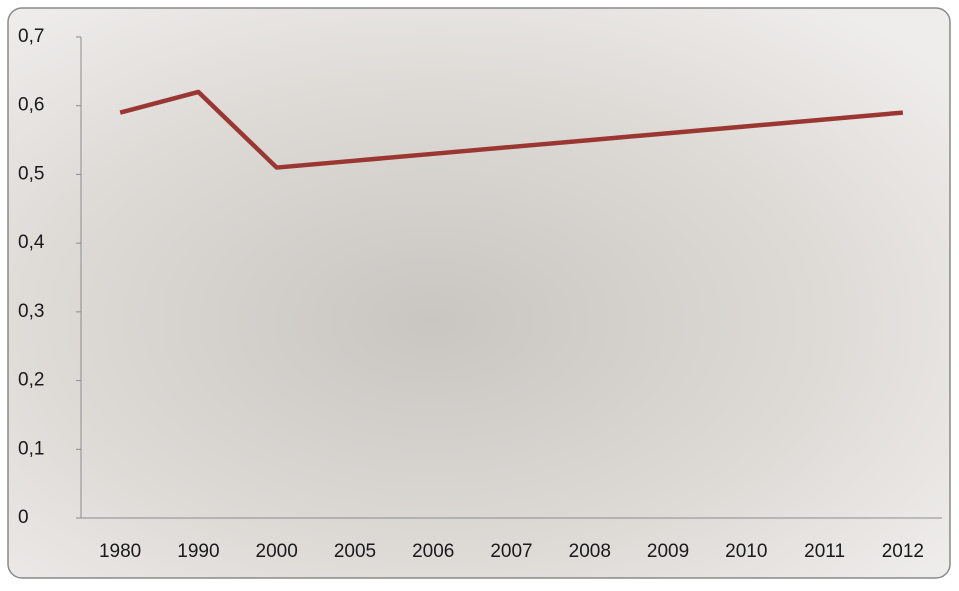 The height and width of the screenshot is (591, 959). What do you see at coordinates (590, 551) in the screenshot?
I see `x-tick-label: 2008` at bounding box center [590, 551].